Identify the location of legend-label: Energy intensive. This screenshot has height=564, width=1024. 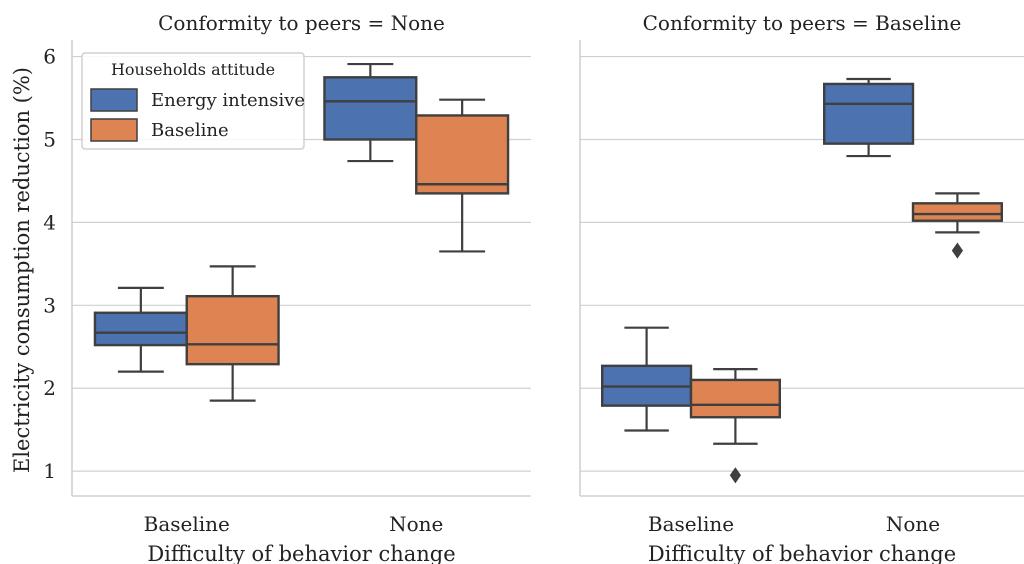
(228, 100).